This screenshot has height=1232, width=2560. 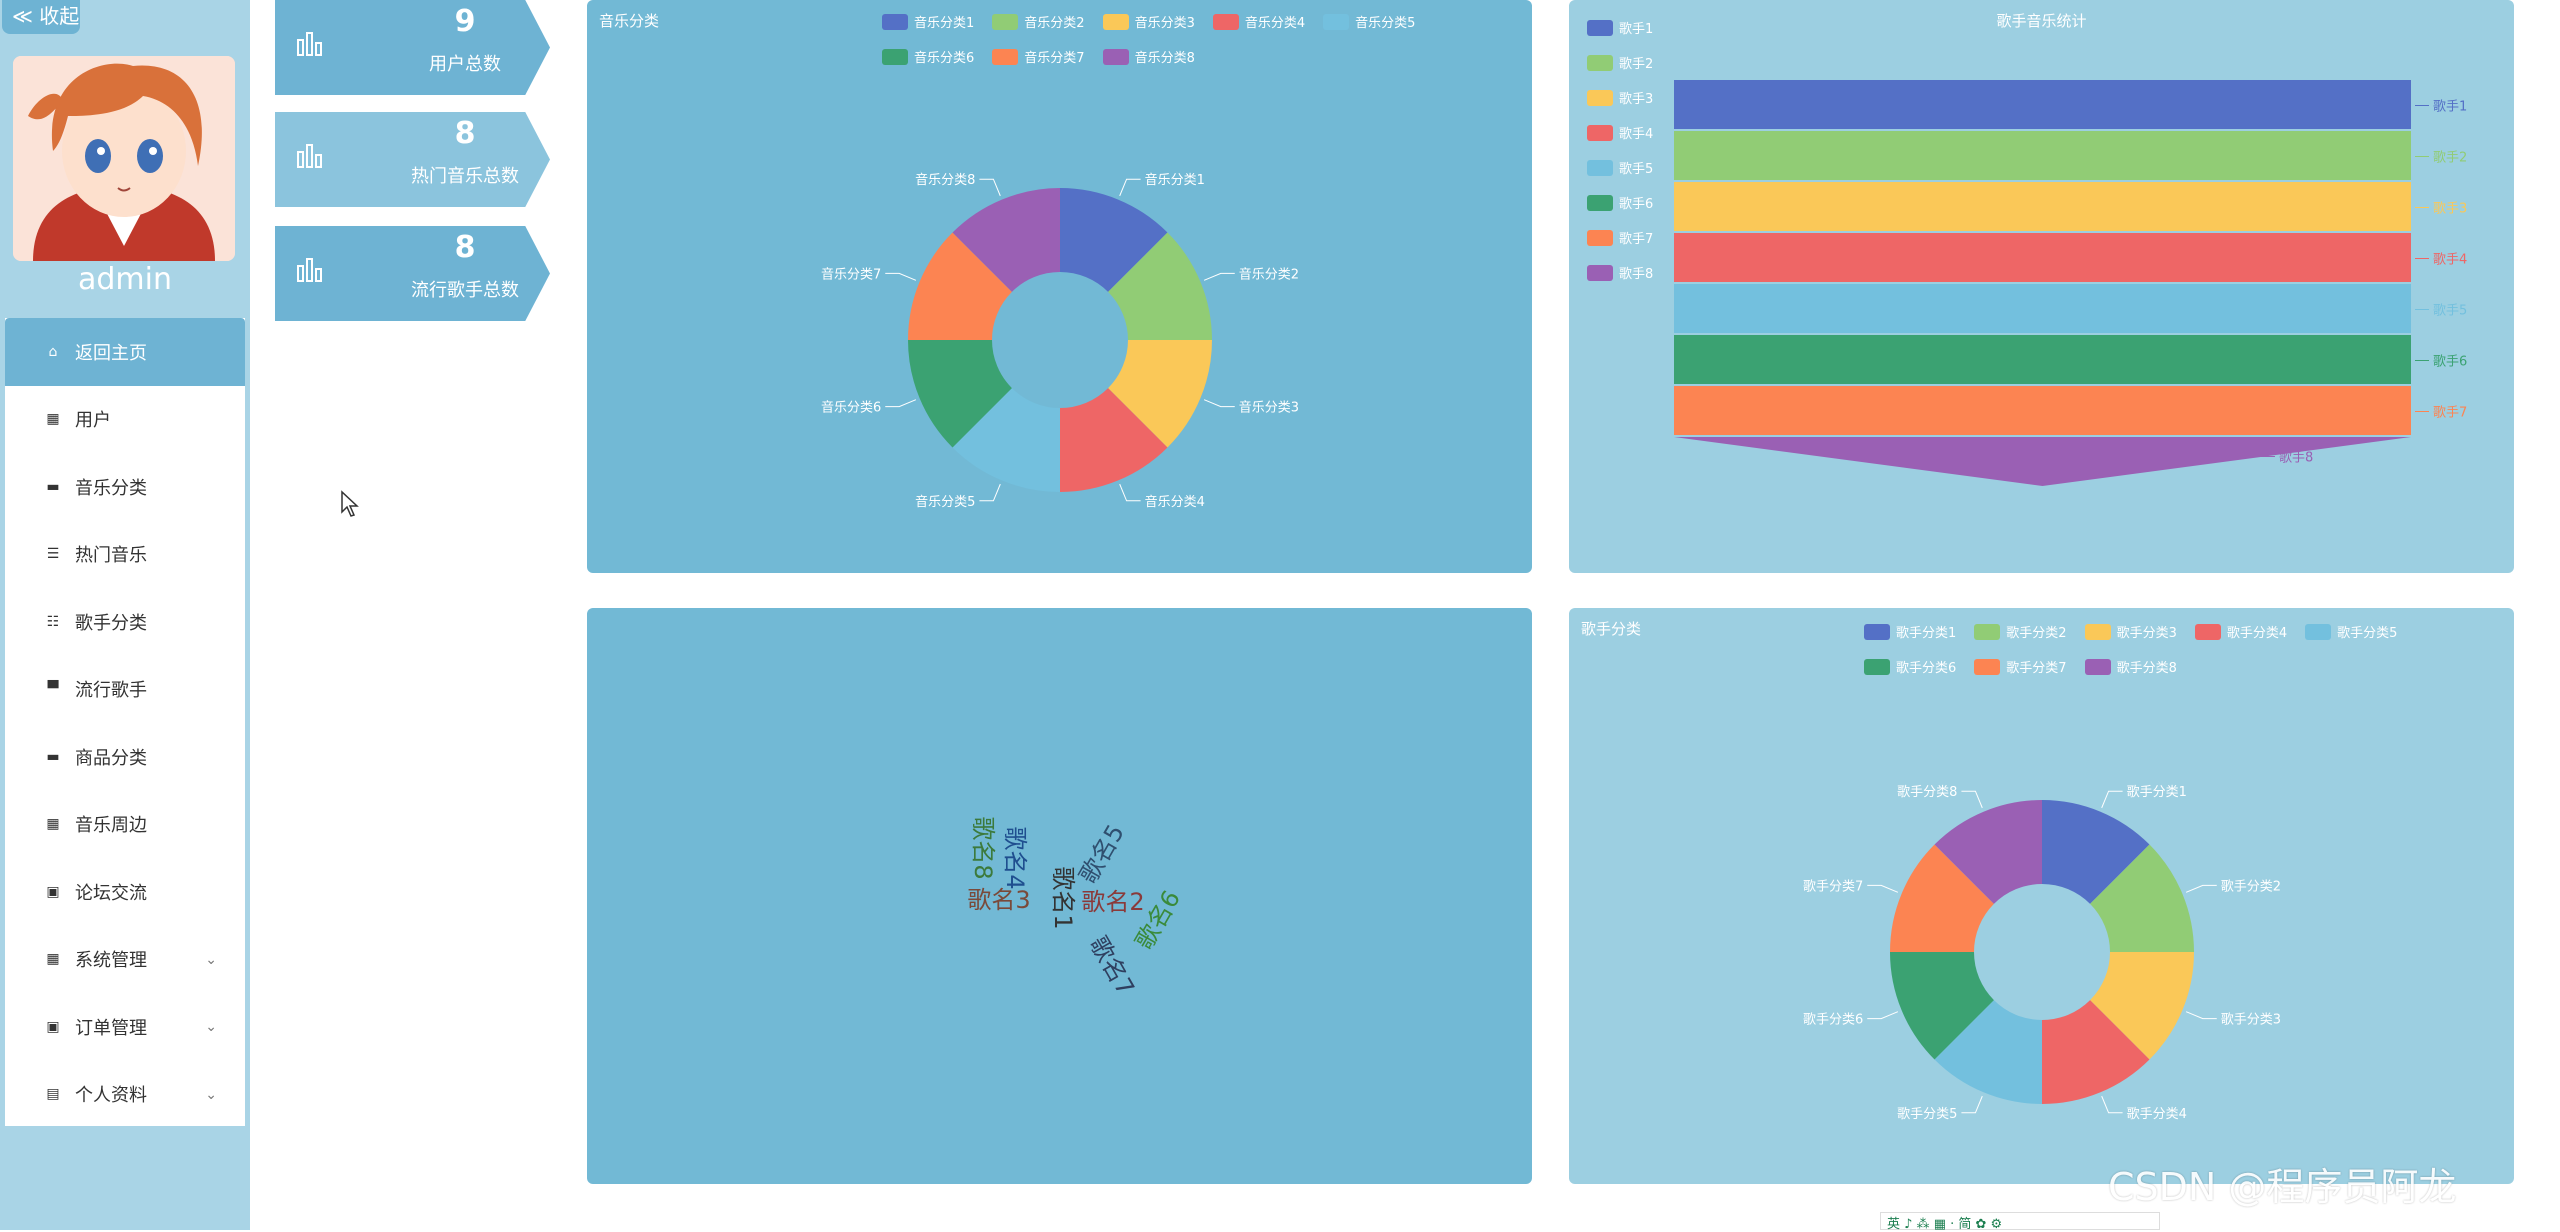 I want to click on legend-item: 音乐分类2, so click(x=1038, y=21).